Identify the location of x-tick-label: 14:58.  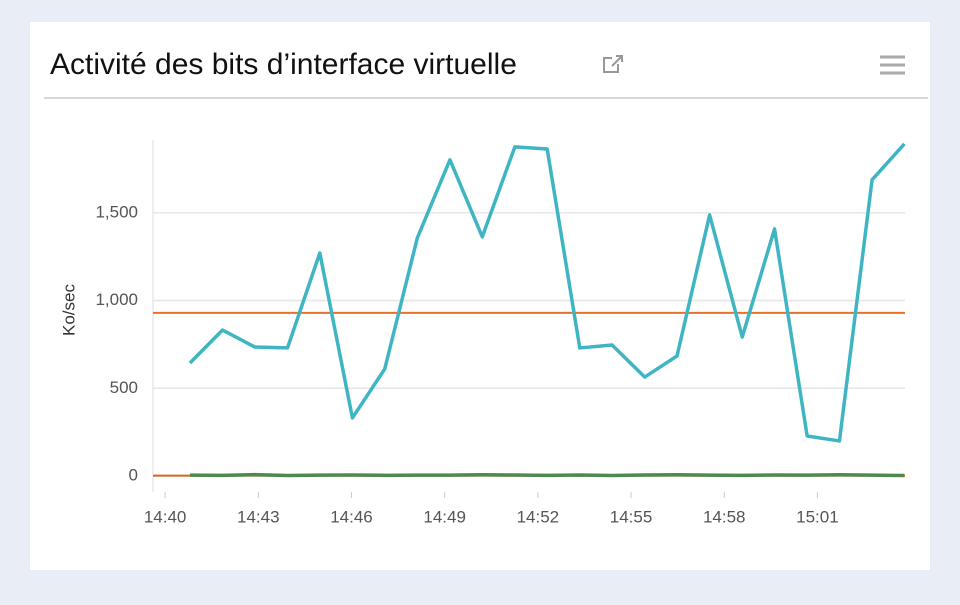
(724, 516).